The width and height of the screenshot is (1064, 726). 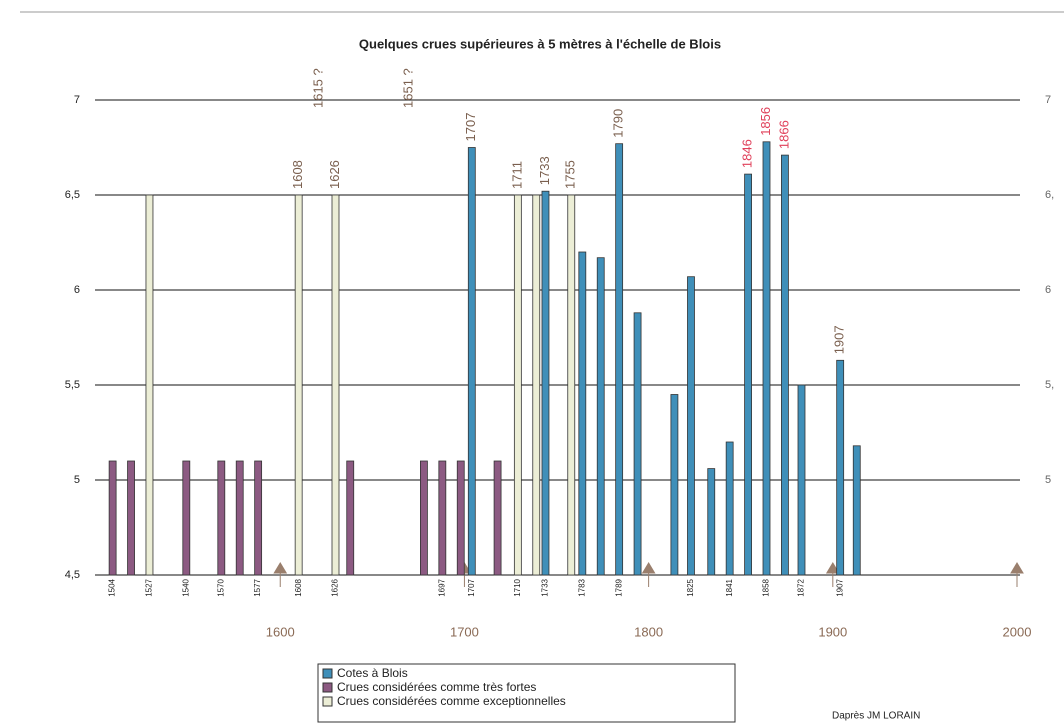 I want to click on annotation: 1615 ?, so click(x=317, y=88).